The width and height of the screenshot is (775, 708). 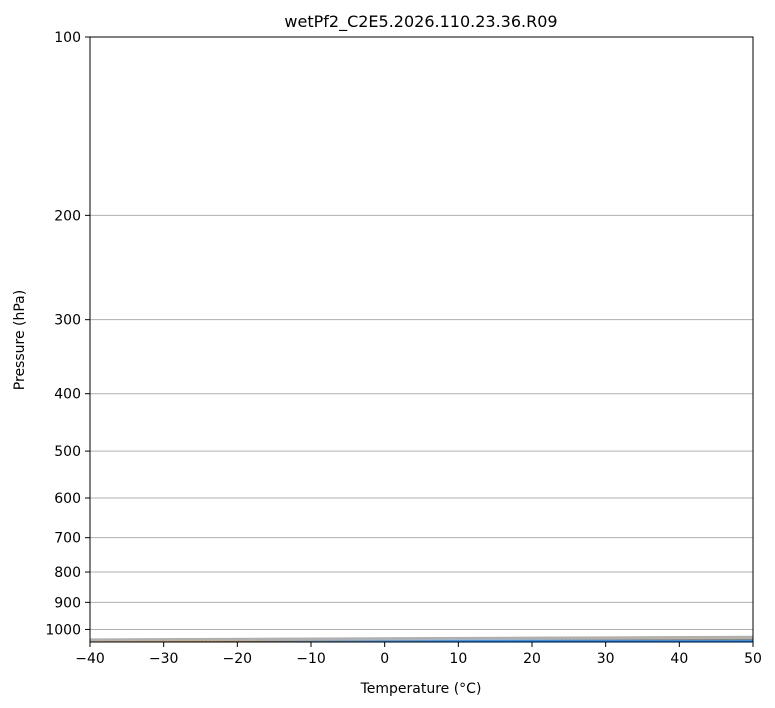 I want to click on y-axis-label: Pressure (hPa), so click(x=20, y=340).